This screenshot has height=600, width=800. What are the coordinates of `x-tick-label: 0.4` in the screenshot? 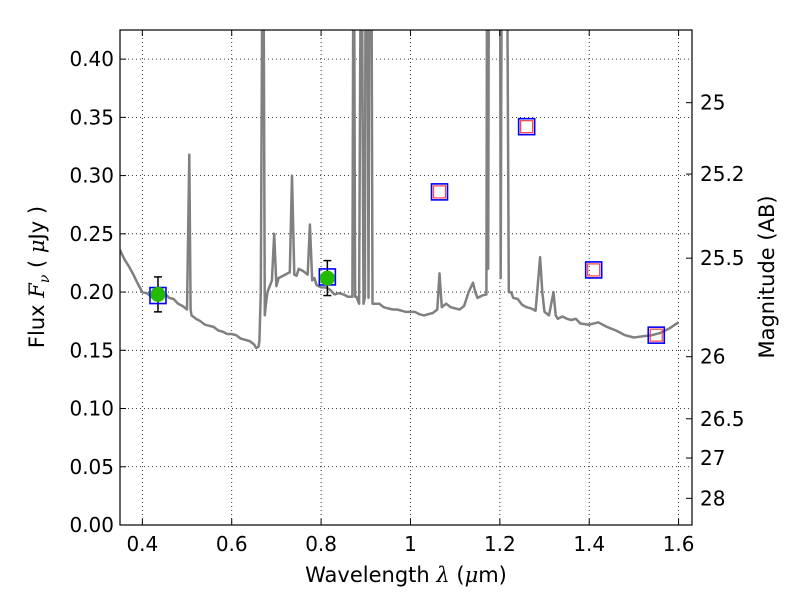 It's located at (142, 544).